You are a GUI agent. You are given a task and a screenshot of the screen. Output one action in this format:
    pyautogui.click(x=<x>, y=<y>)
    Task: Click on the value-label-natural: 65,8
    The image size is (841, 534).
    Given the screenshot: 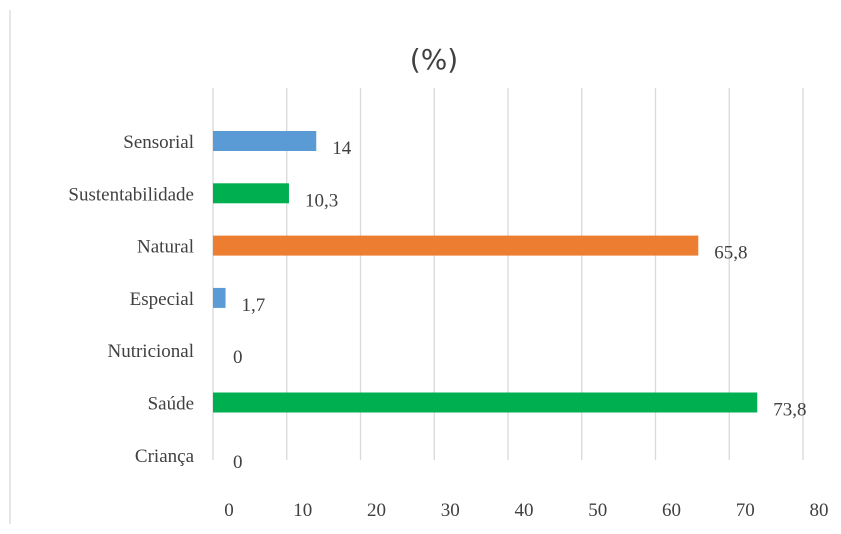 What is the action you would take?
    pyautogui.click(x=730, y=253)
    